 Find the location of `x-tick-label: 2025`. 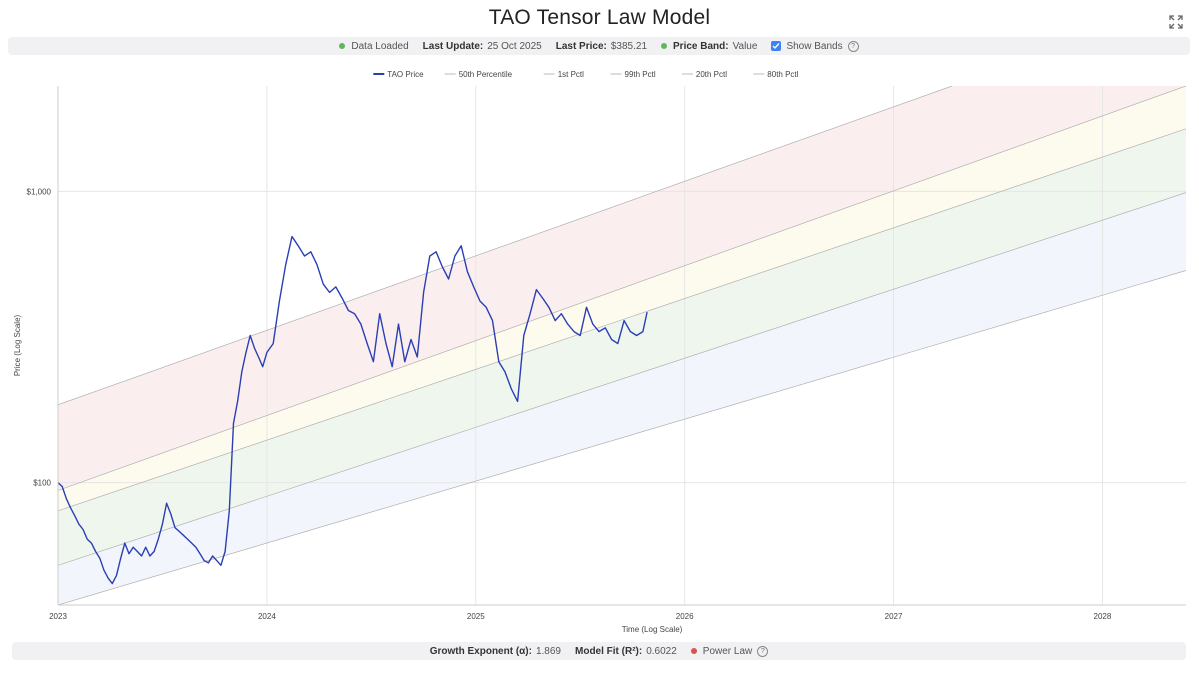

x-tick-label: 2025 is located at coordinates (476, 616).